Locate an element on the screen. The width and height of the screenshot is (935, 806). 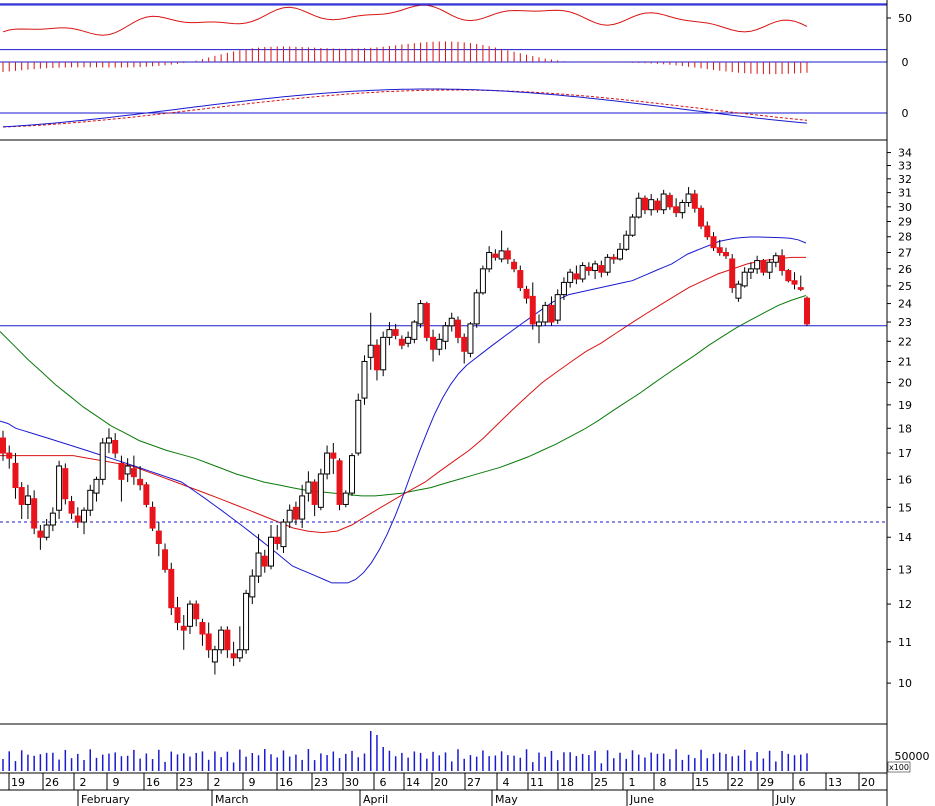
month-label: May is located at coordinates (506, 799).